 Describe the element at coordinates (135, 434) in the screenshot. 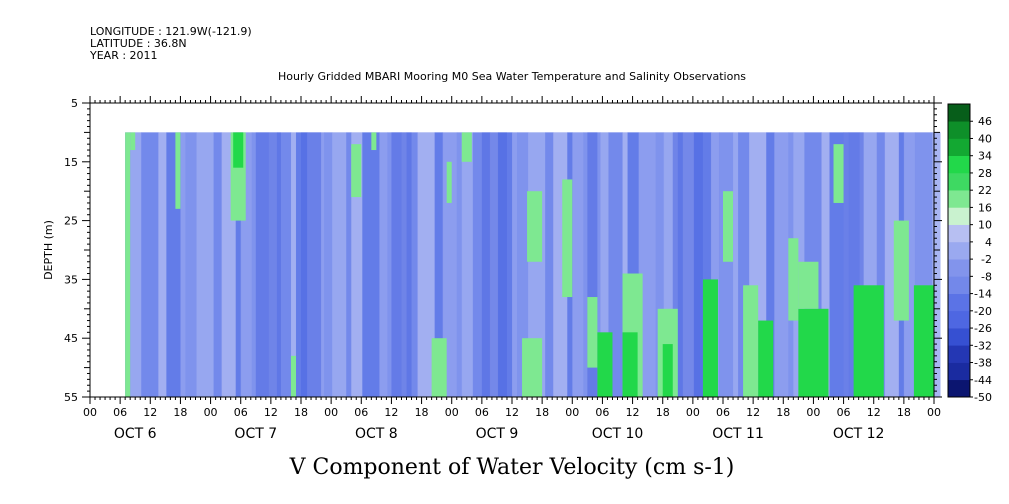

I see `day-label: OCT 6` at that location.